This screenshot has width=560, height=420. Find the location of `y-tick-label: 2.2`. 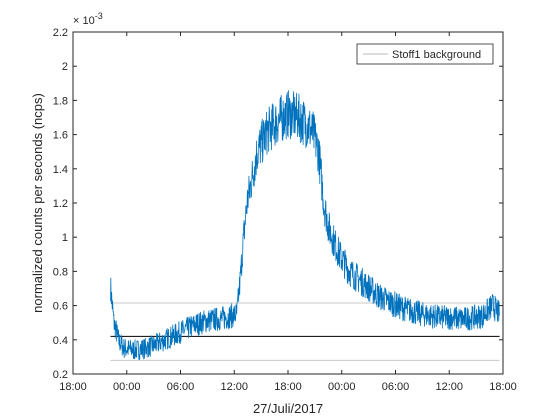

y-tick-label: 2.2 is located at coordinates (60, 33).